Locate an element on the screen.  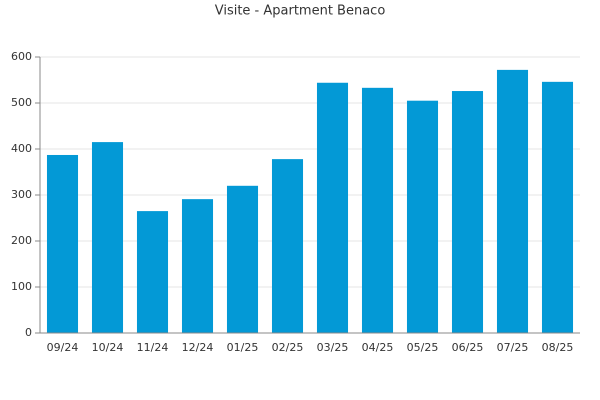
x-tick-label: 09/24 is located at coordinates (63, 347).